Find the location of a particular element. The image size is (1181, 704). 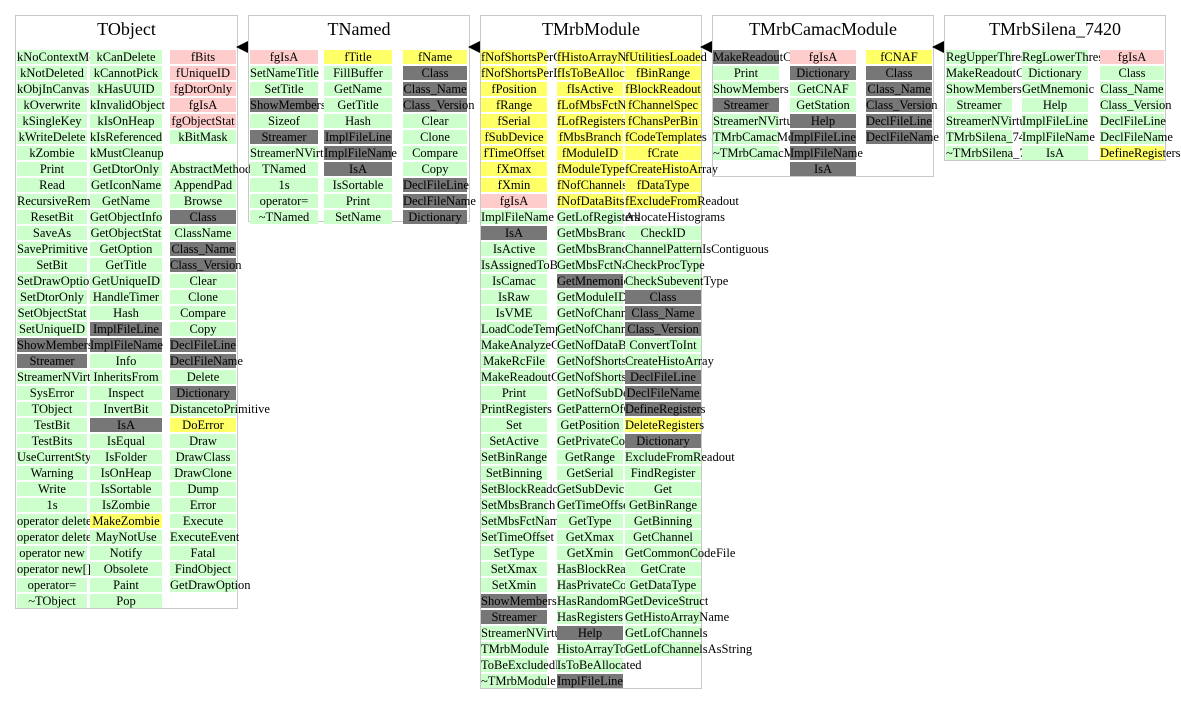

class-box-tmrbcamacmodule is located at coordinates (823, 96).